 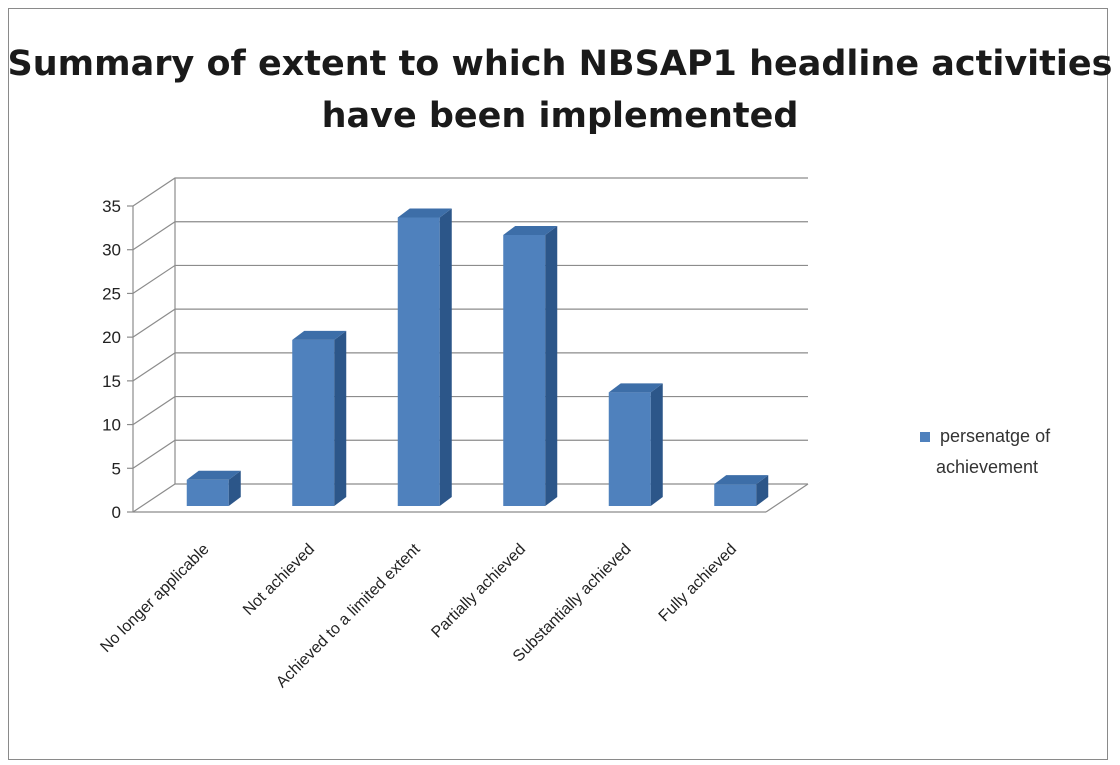 What do you see at coordinates (111, 381) in the screenshot?
I see `y-tick-label: 15` at bounding box center [111, 381].